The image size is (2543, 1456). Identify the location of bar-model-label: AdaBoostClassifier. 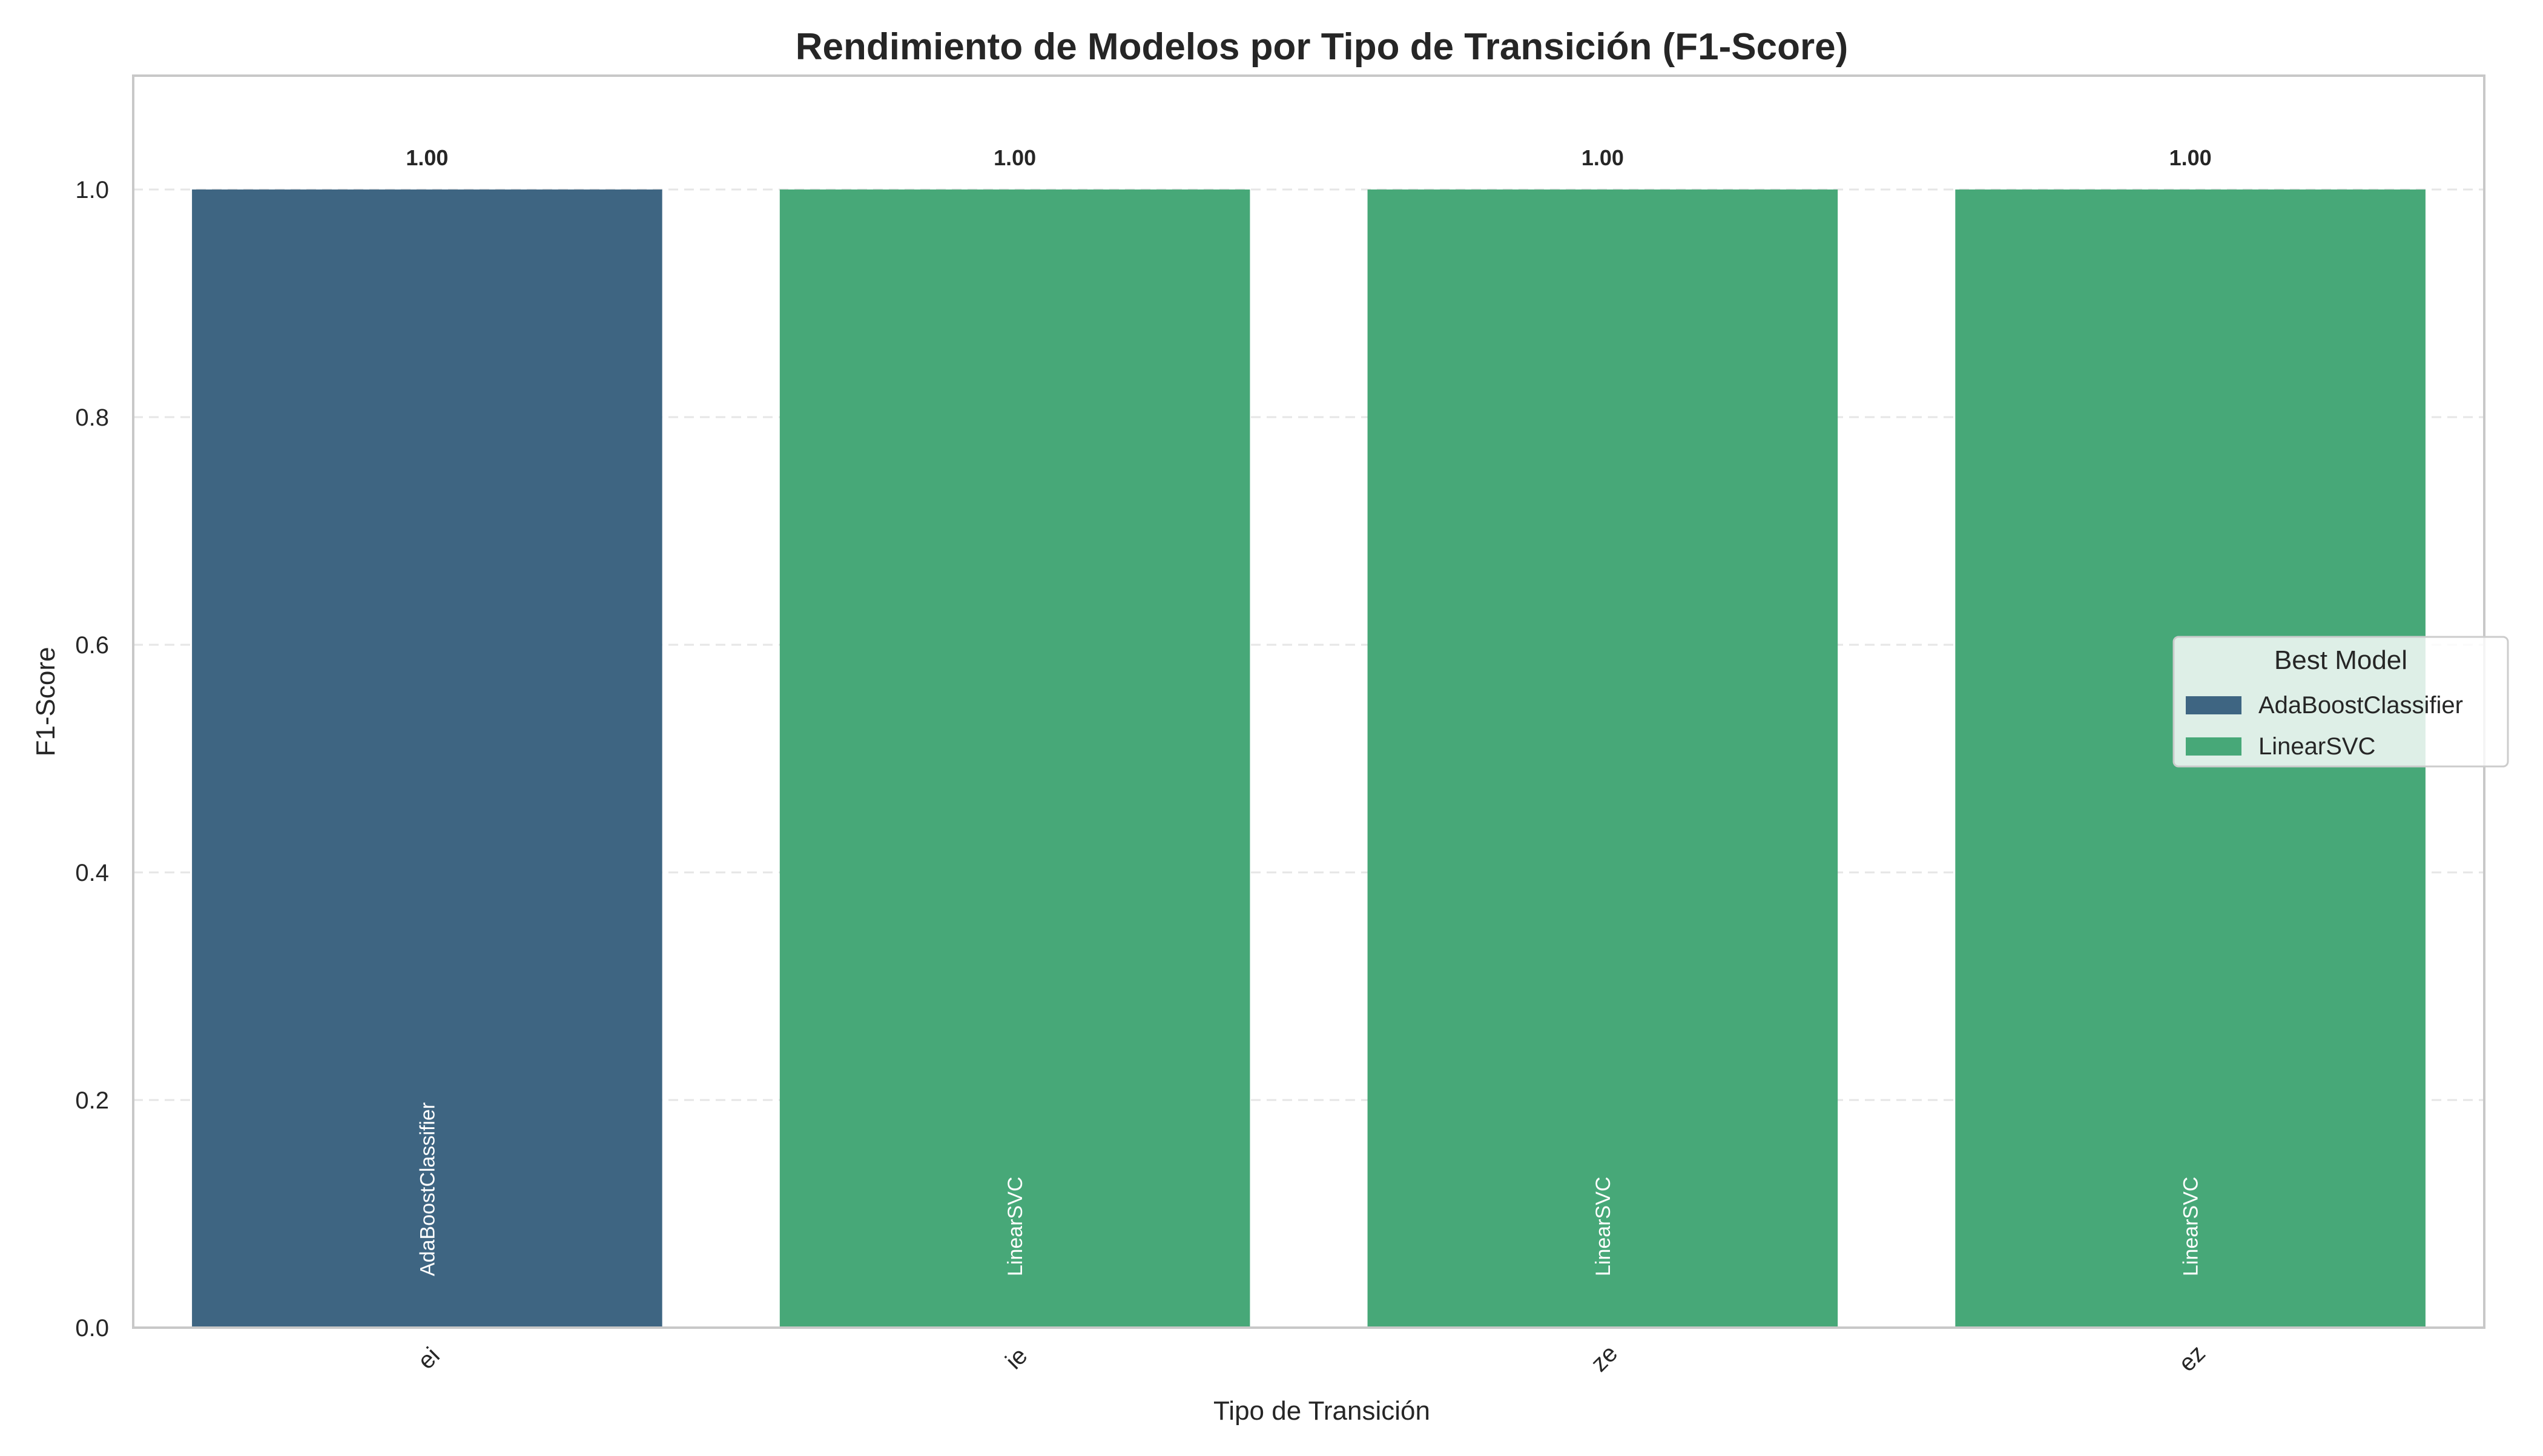
(428, 1189).